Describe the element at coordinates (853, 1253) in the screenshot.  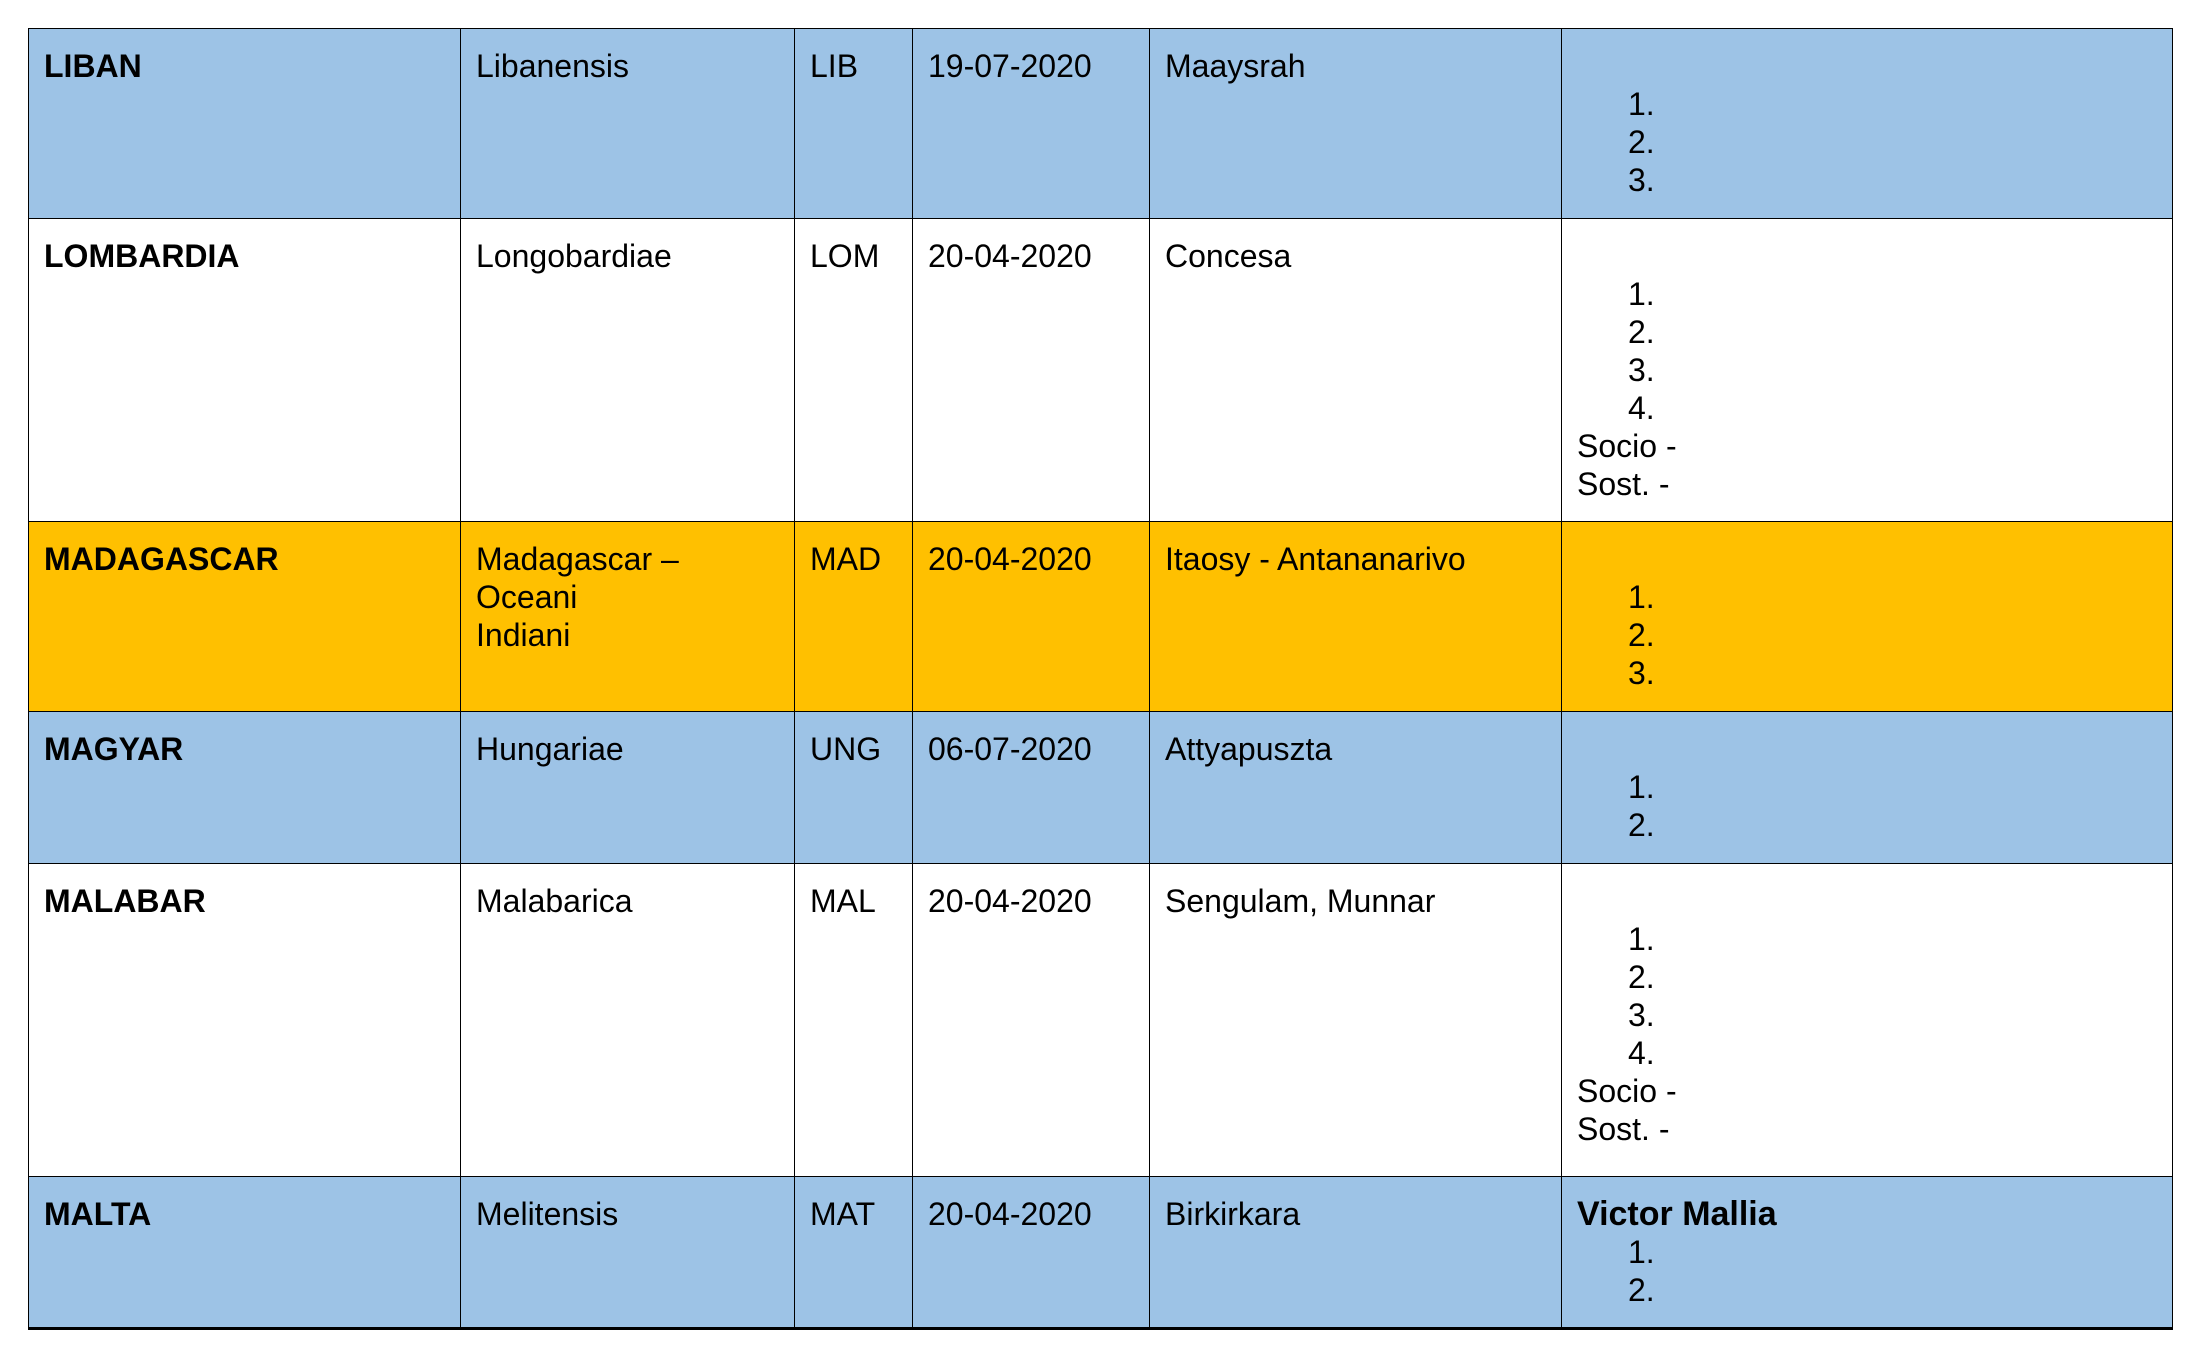
I see `region-code: MAT` at that location.